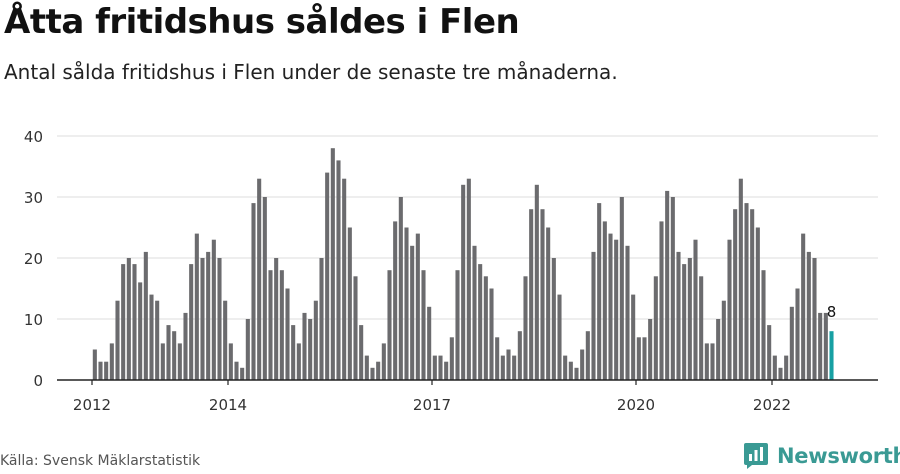 Image resolution: width=900 pixels, height=474 pixels. Describe the element at coordinates (92, 405) in the screenshot. I see `x-tick-label: 2012` at that location.